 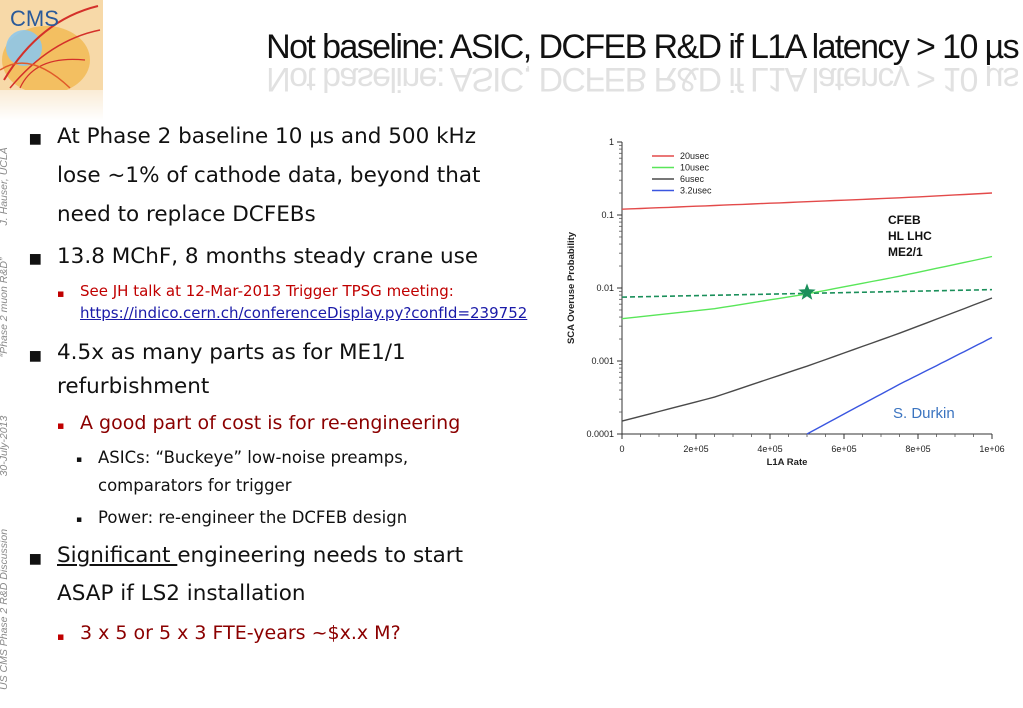 I want to click on logo-reflection, so click(x=51, y=105).